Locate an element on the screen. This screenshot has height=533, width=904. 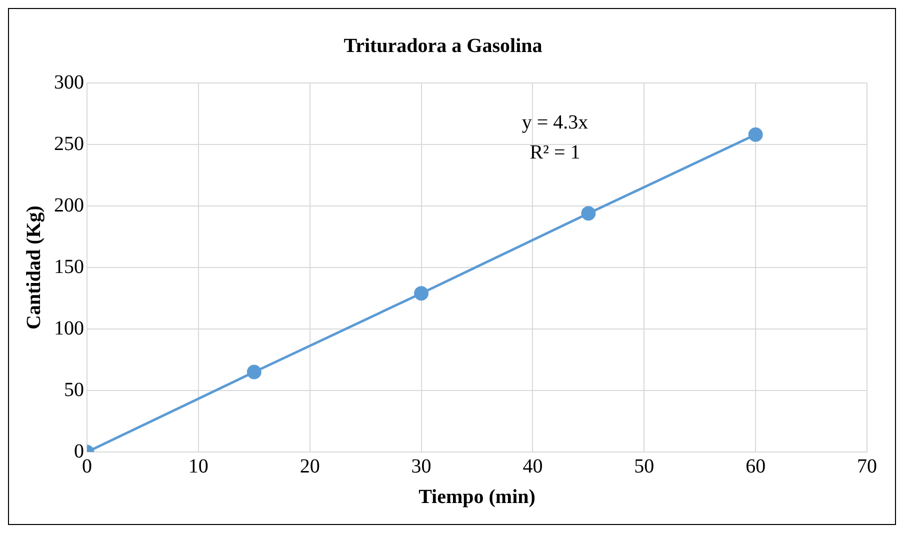
y-tick-label: 300 is located at coordinates (69, 82).